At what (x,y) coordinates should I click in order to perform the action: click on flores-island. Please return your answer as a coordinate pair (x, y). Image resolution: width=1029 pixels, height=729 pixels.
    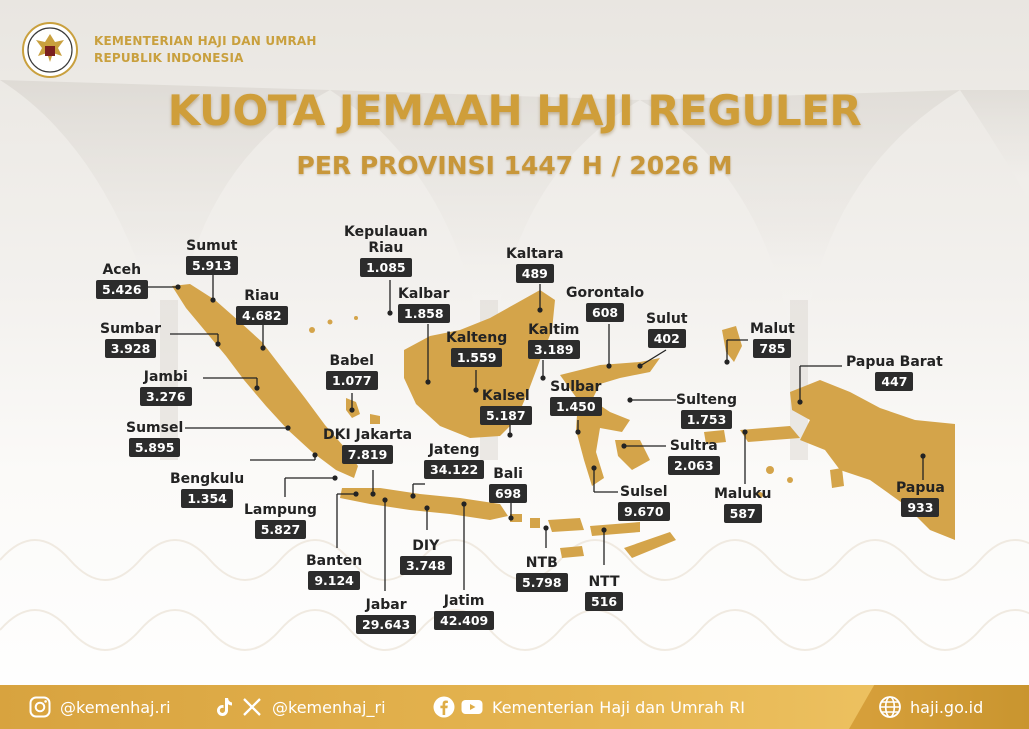
    Looking at the image, I should click on (615, 529).